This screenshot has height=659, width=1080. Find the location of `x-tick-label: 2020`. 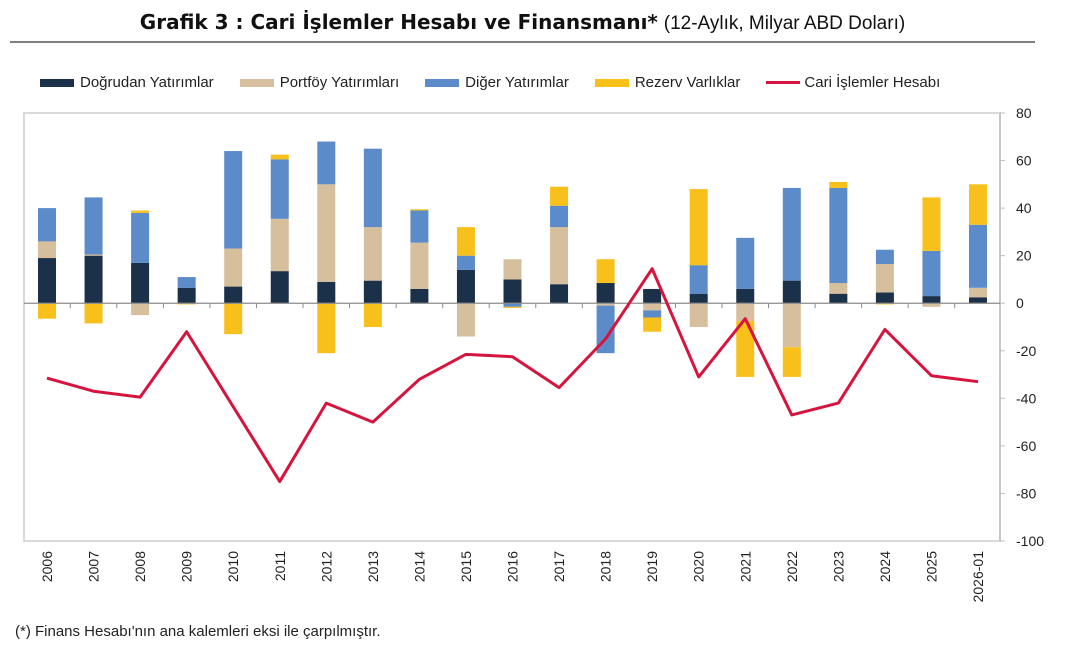

x-tick-label: 2020 is located at coordinates (699, 566).